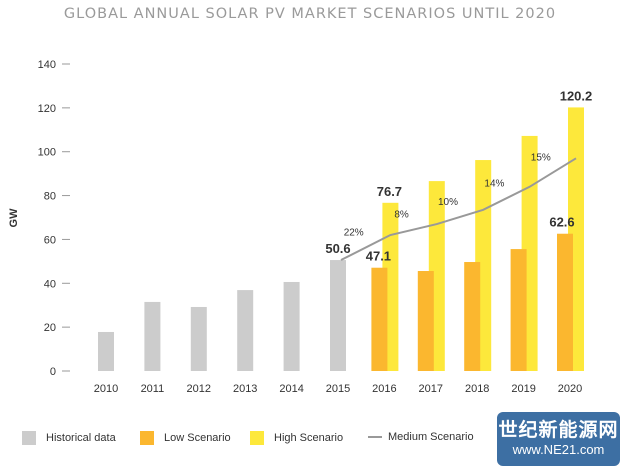  What do you see at coordinates (401, 215) in the screenshot?
I see `growth-label: 8%` at bounding box center [401, 215].